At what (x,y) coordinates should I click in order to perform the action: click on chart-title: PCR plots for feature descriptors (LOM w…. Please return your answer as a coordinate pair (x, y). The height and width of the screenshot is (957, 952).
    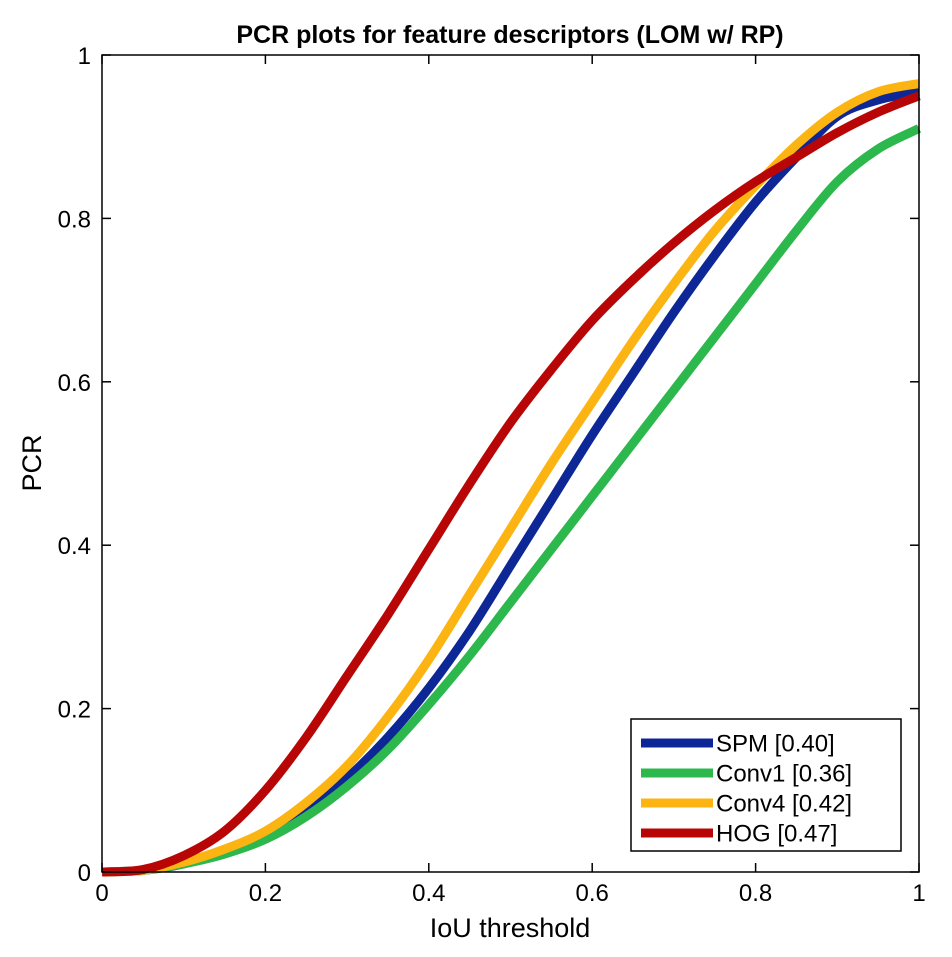
    Looking at the image, I should click on (509, 35).